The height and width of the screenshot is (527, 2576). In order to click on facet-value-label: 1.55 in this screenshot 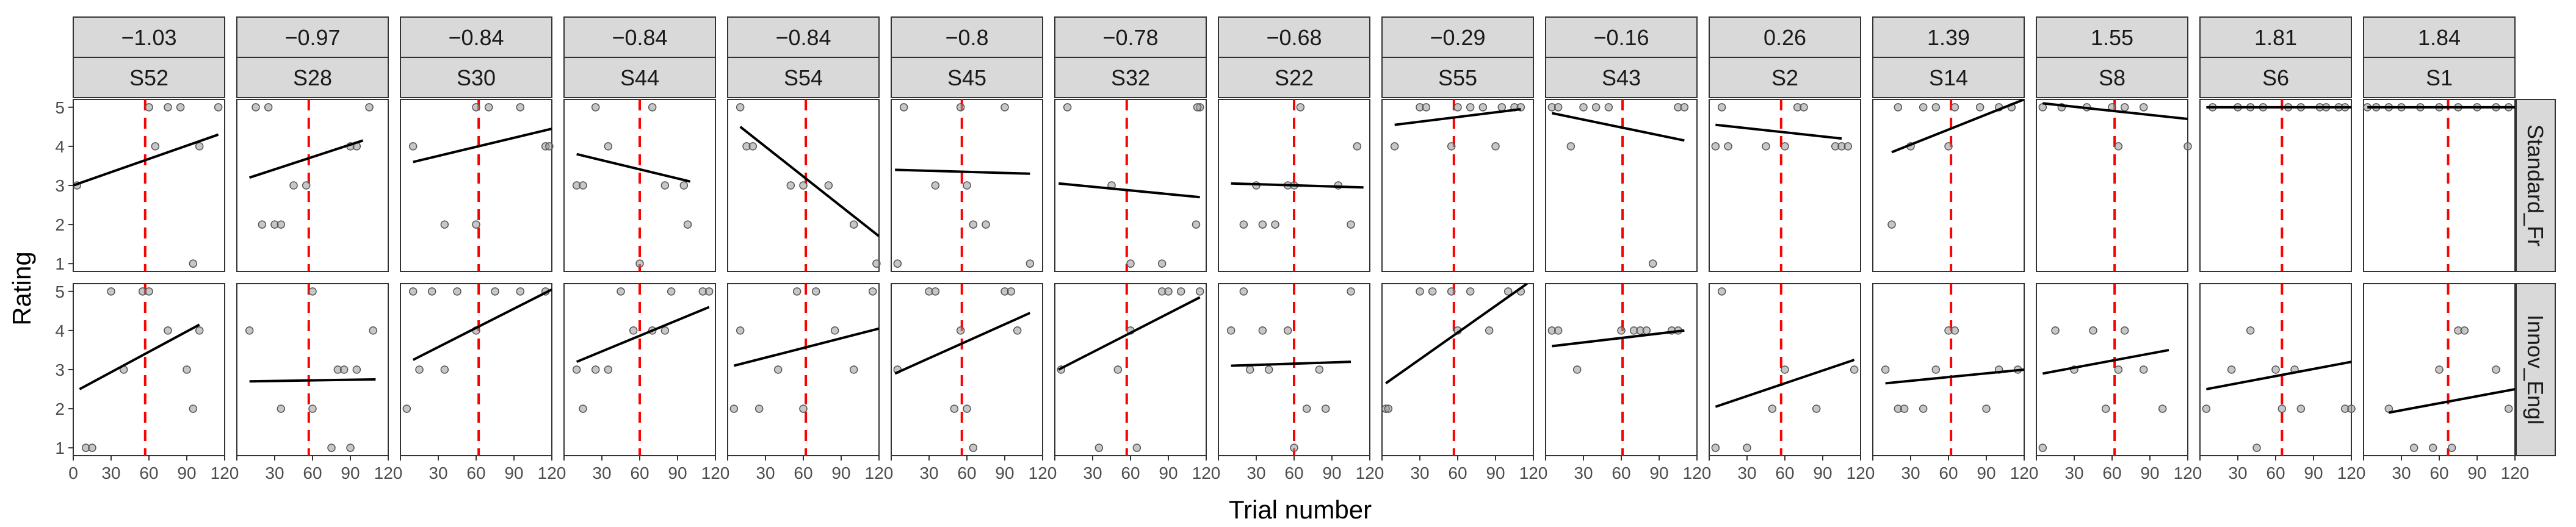, I will do `click(2112, 37)`.